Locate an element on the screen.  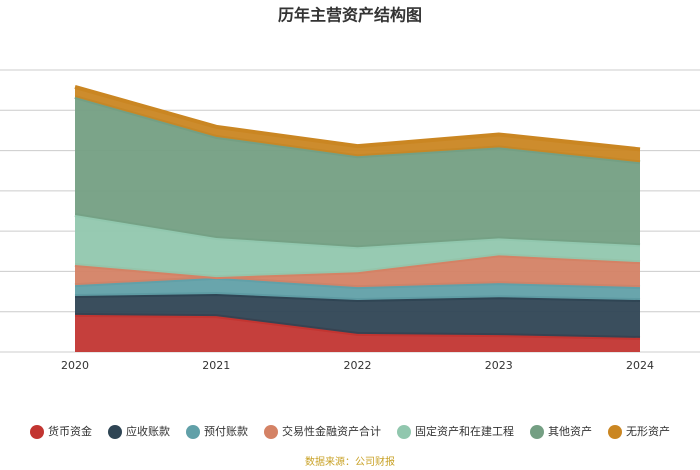
x-tick-label: 2021 is located at coordinates (216, 365).